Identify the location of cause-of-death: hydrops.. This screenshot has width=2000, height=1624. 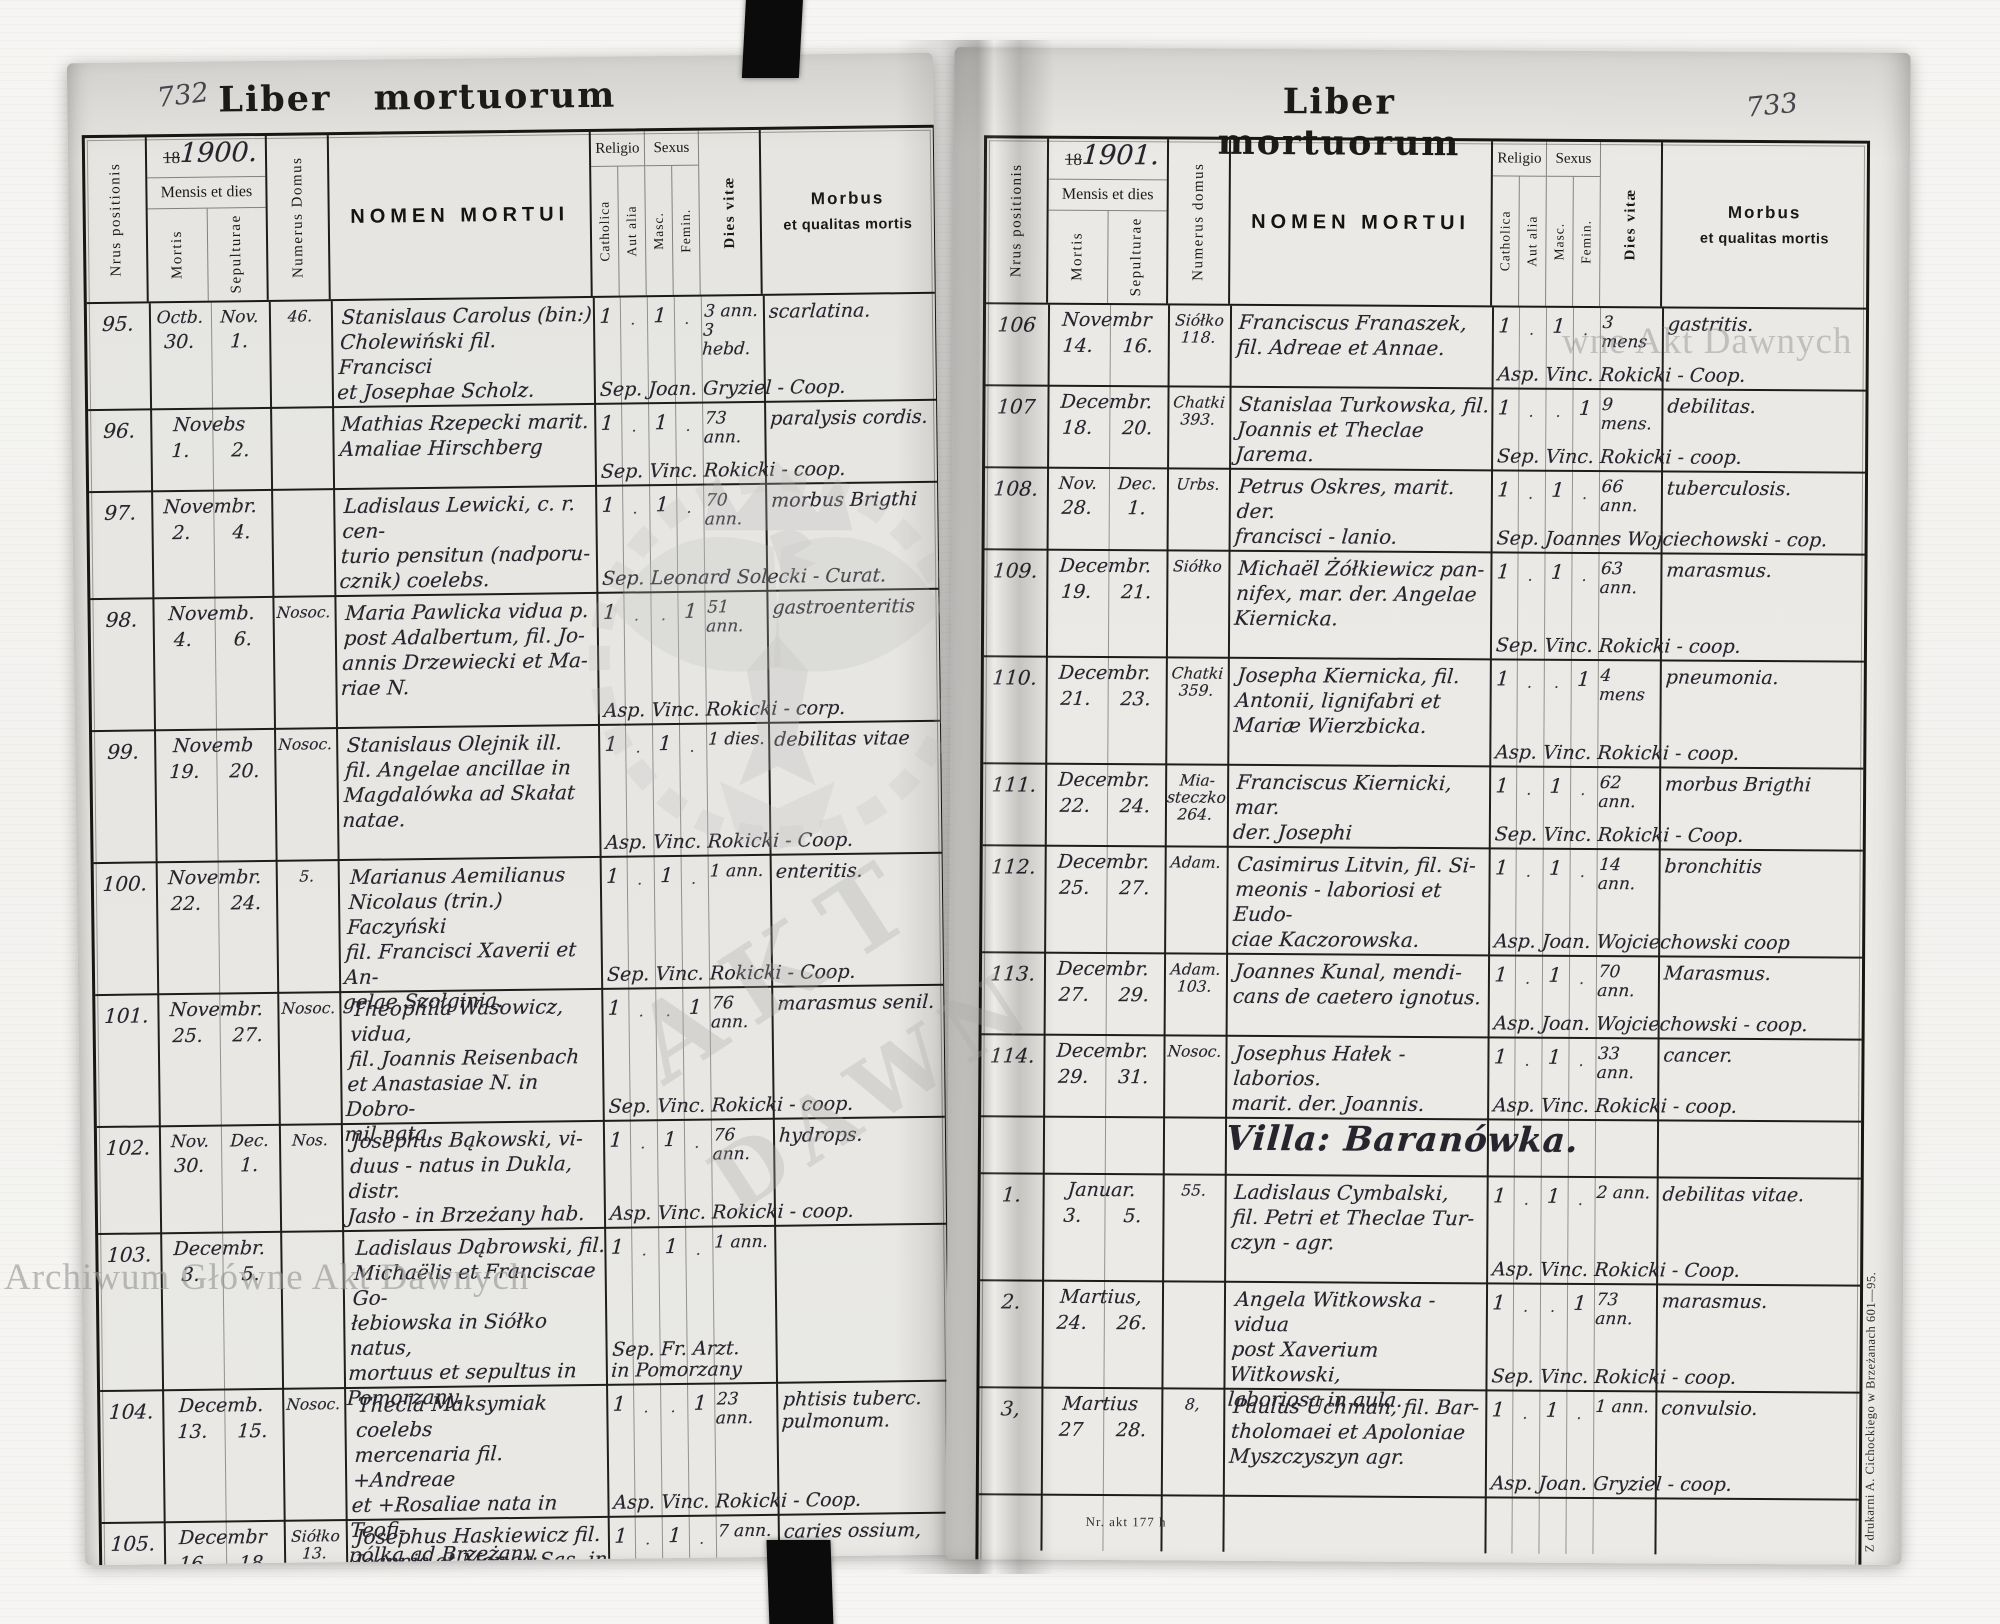
(821, 1135).